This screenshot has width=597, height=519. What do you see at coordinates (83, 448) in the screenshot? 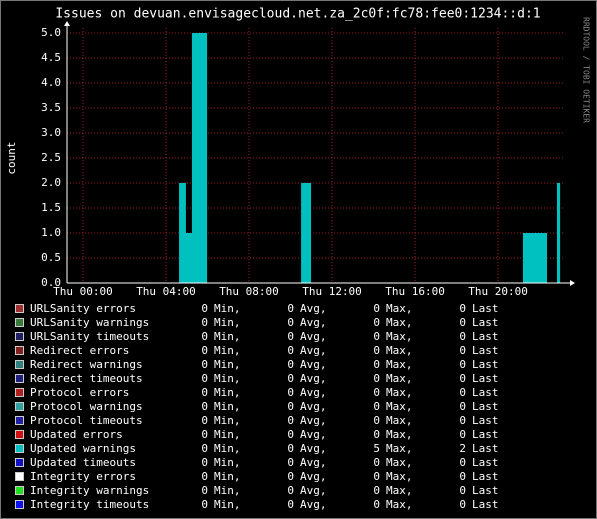
I see `legend-name: Updated warnings` at bounding box center [83, 448].